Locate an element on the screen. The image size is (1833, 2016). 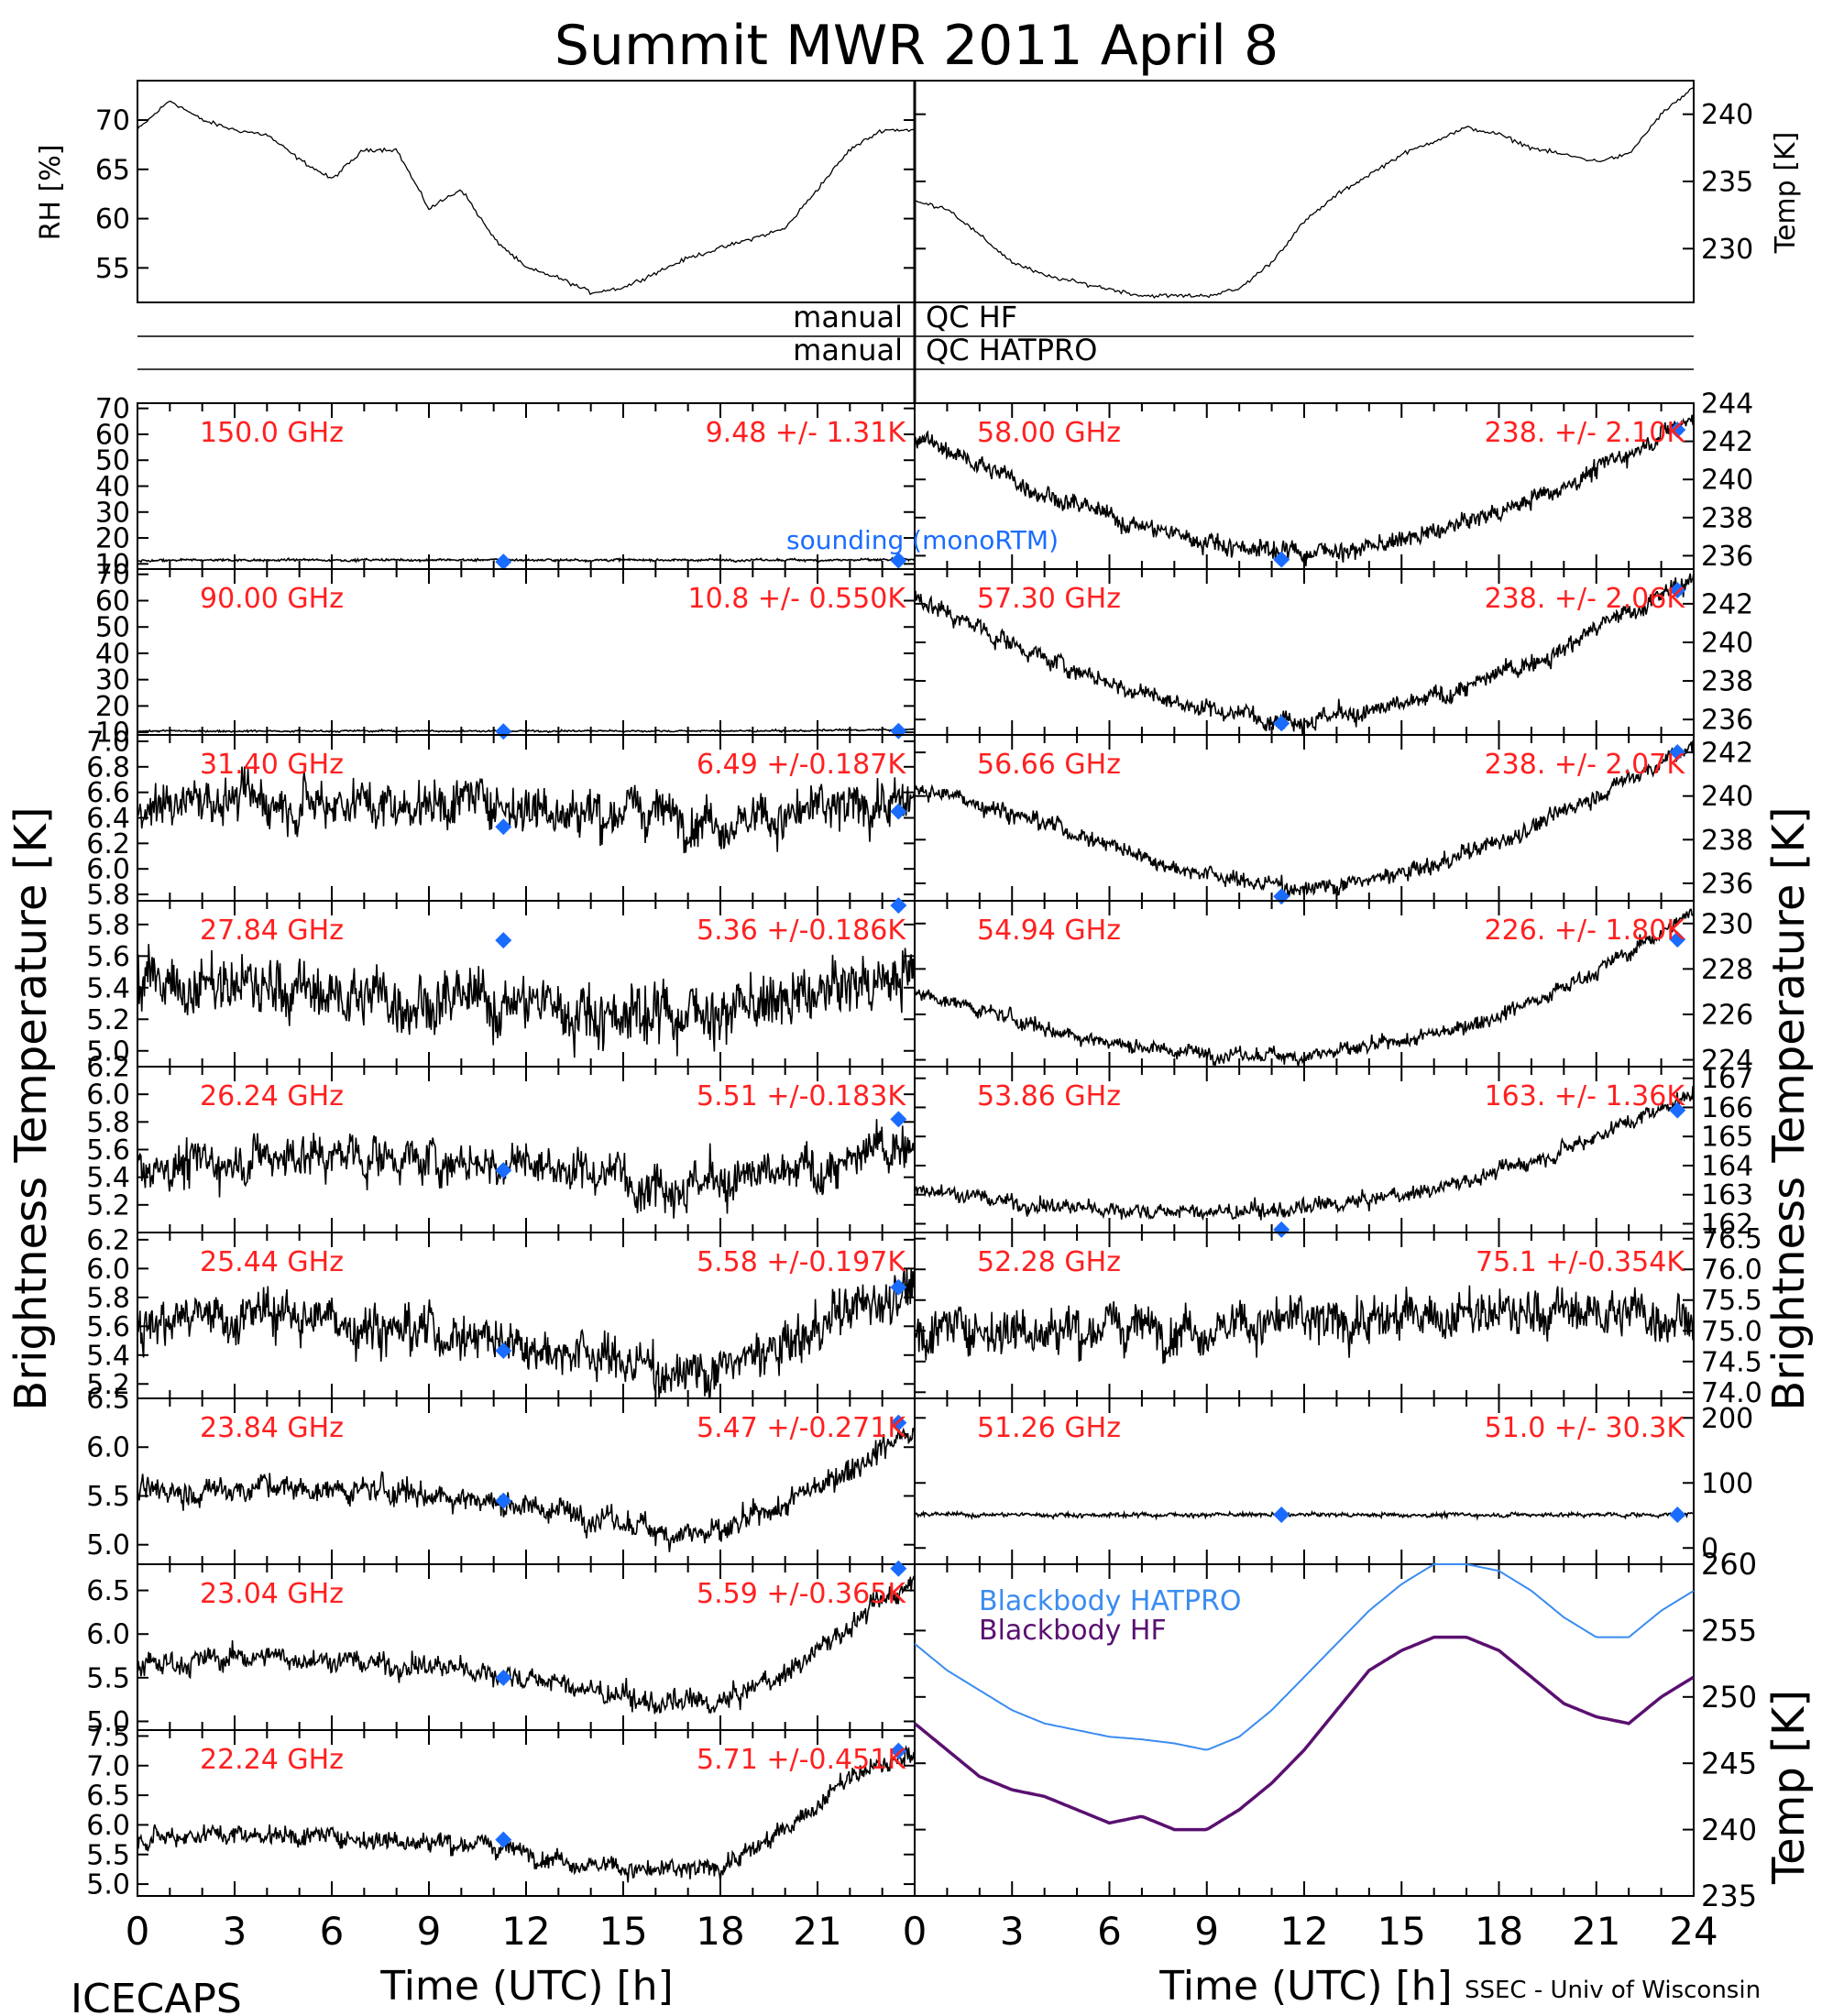
right-bt-2-stat-label: 238. +/- 2.07K is located at coordinates (1585, 765).